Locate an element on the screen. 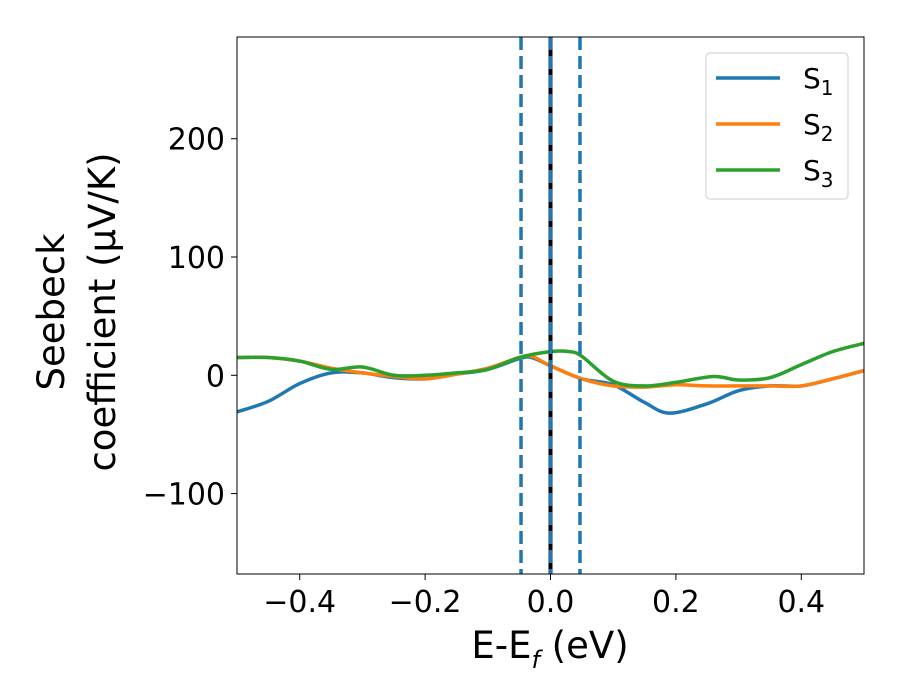 The height and width of the screenshot is (700, 900). legend-entry-s2: S2 is located at coordinates (775, 127).